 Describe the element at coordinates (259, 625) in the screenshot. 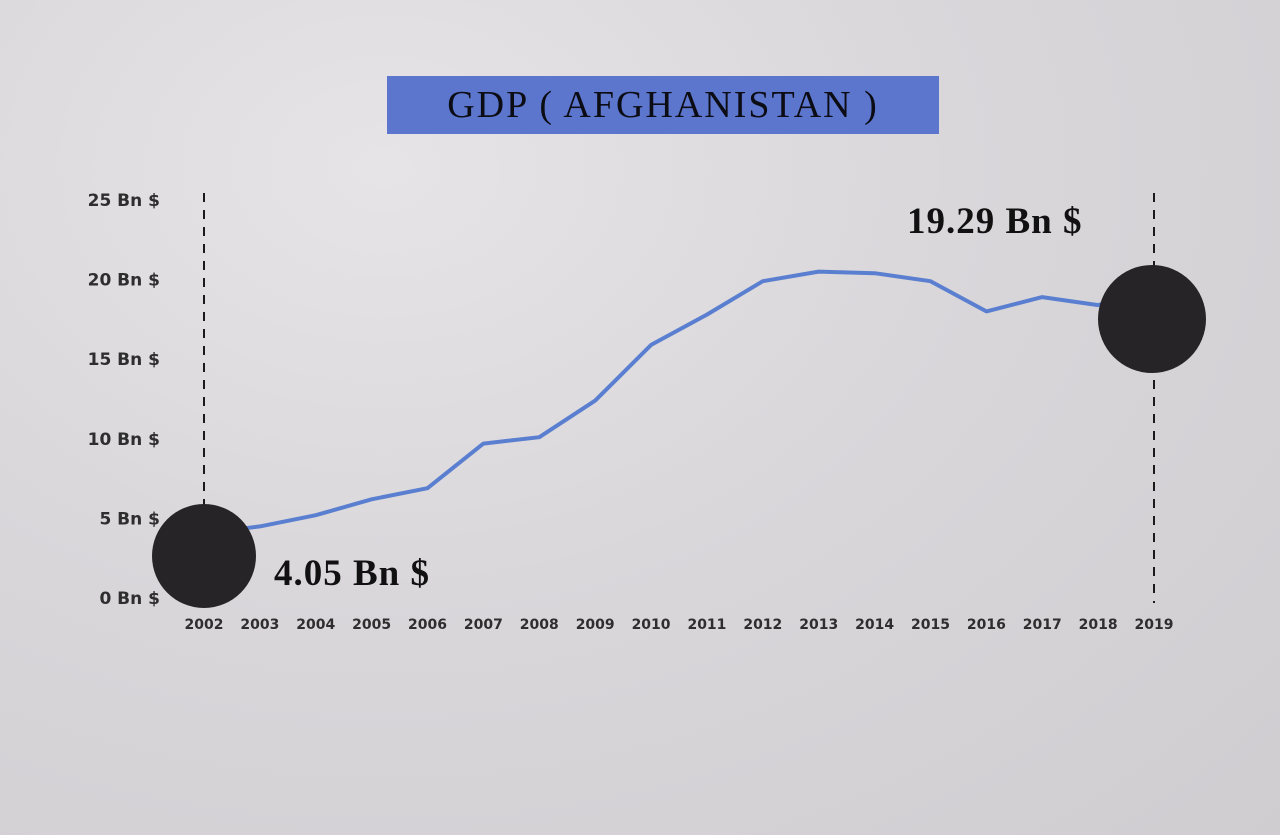

I see `x-tick-label: 2003` at that location.